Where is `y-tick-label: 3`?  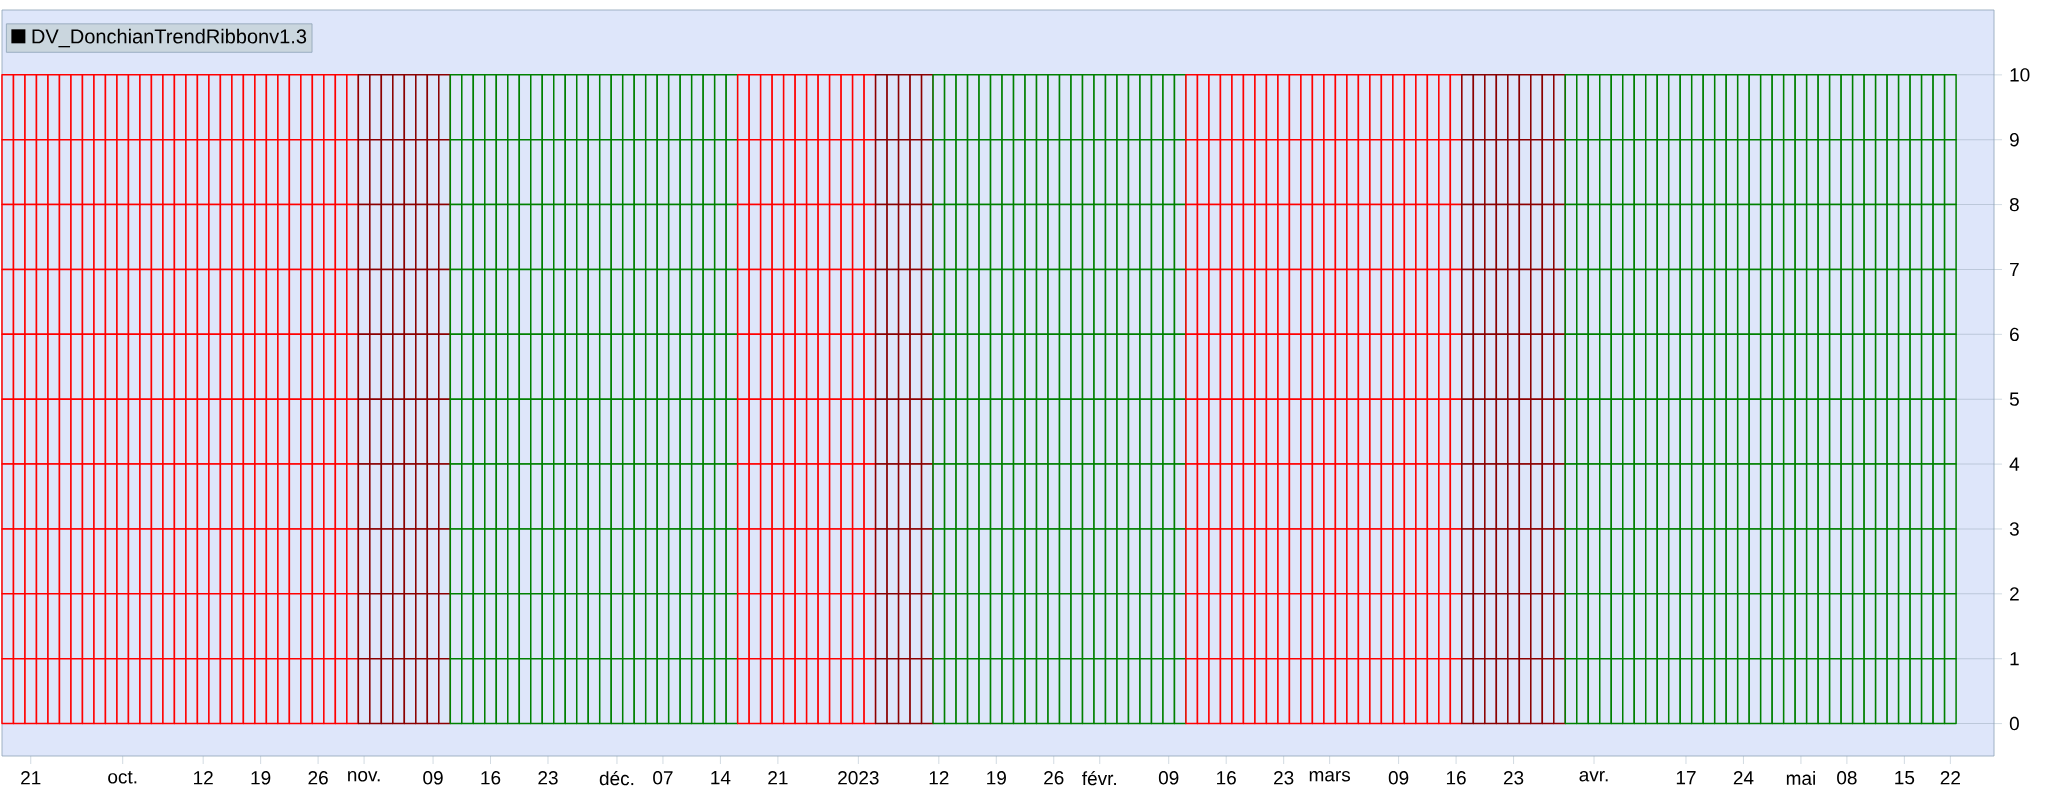
y-tick-label: 3 is located at coordinates (2014, 529).